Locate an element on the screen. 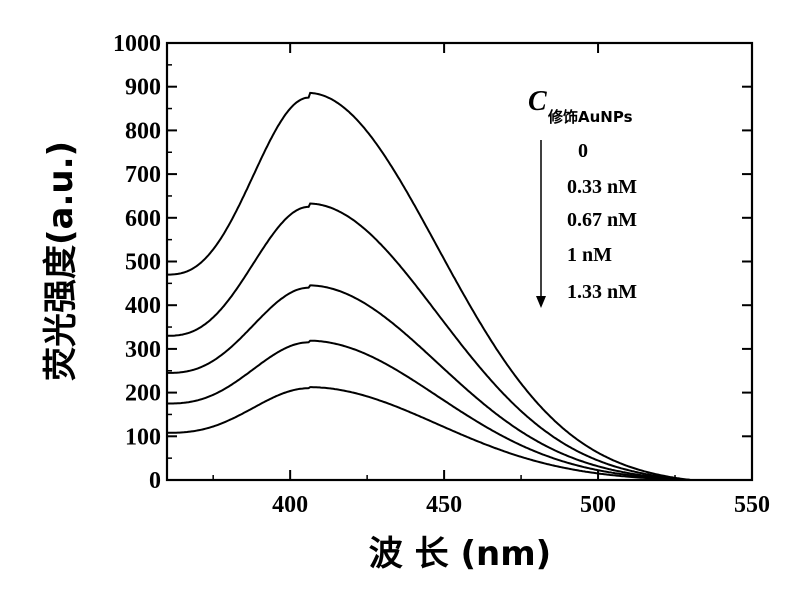 This screenshot has height=592, width=797. legend-arrow-head is located at coordinates (541, 302).